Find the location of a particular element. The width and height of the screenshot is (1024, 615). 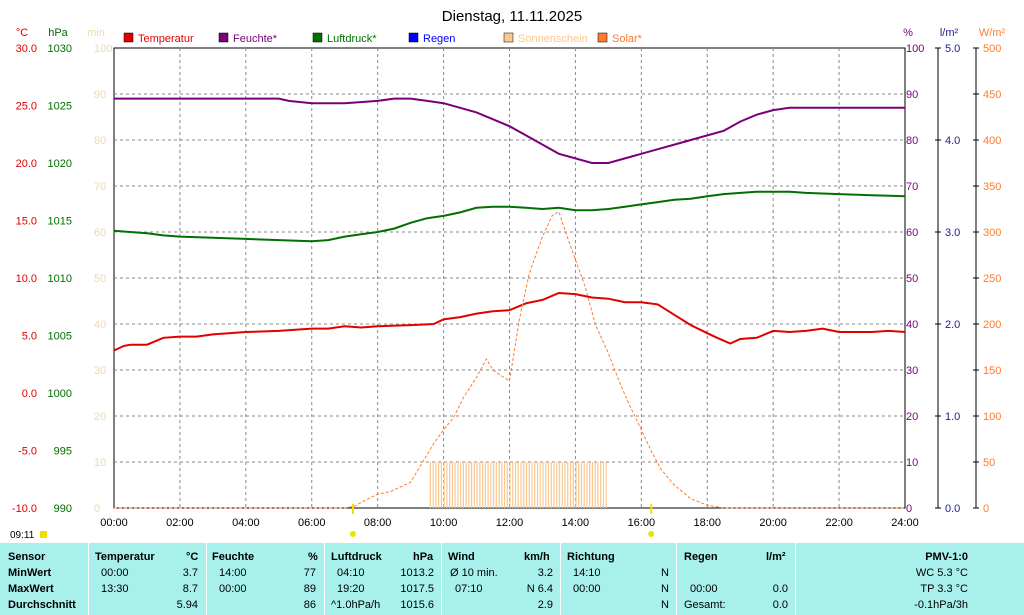

pmv-wc: WC 5.3 °C is located at coordinates (941, 573).